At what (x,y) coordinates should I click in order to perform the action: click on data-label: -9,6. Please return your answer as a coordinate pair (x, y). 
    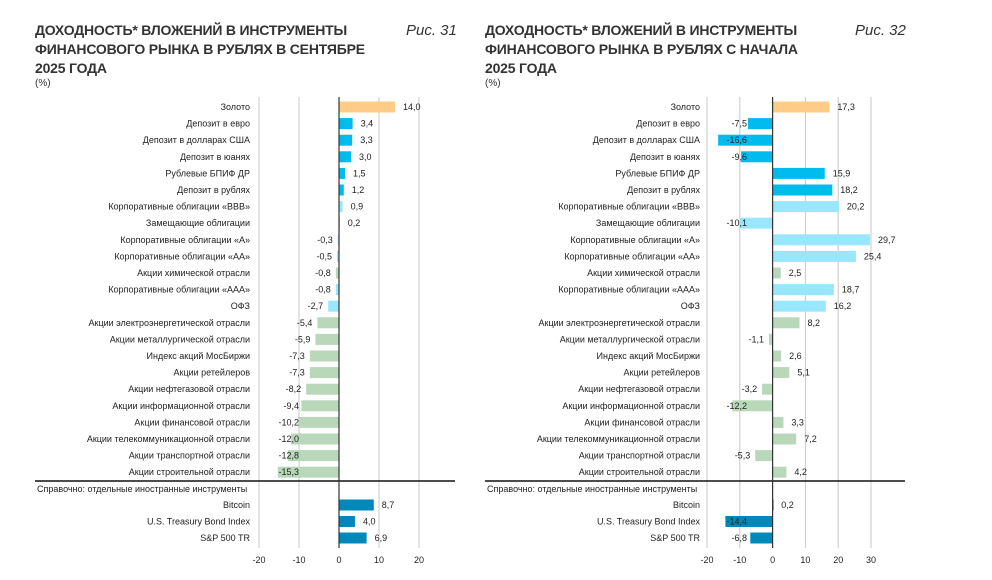
    Looking at the image, I should click on (739, 157).